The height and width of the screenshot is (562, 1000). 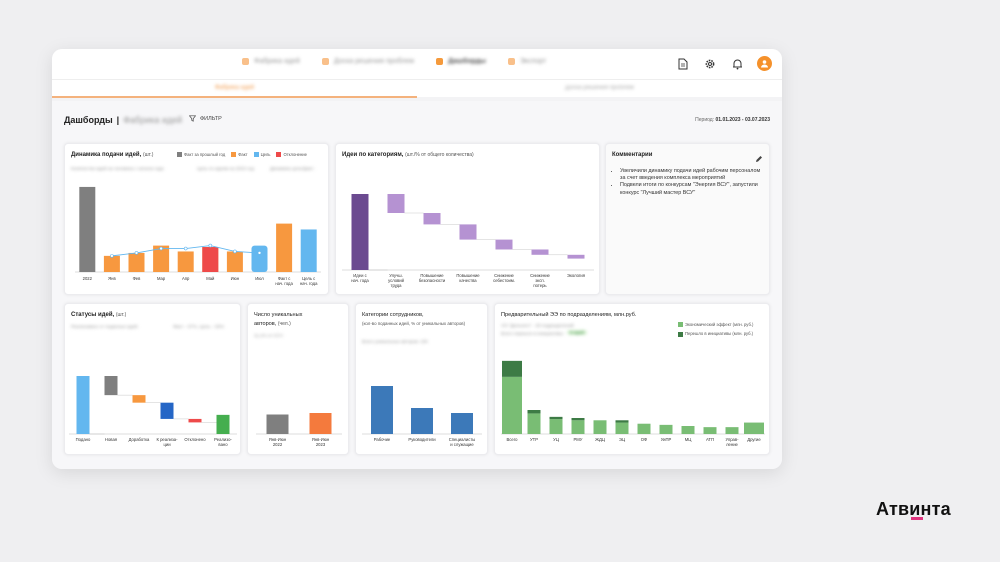 I want to click on bell-icon, so click(x=737, y=64).